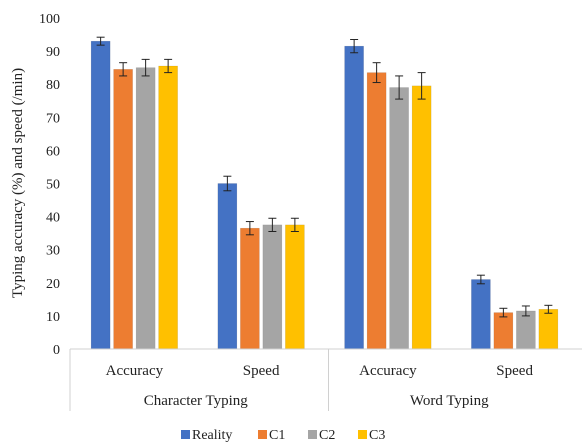 This screenshot has height=448, width=582. I want to click on group-label-1: Word Typing, so click(449, 401).